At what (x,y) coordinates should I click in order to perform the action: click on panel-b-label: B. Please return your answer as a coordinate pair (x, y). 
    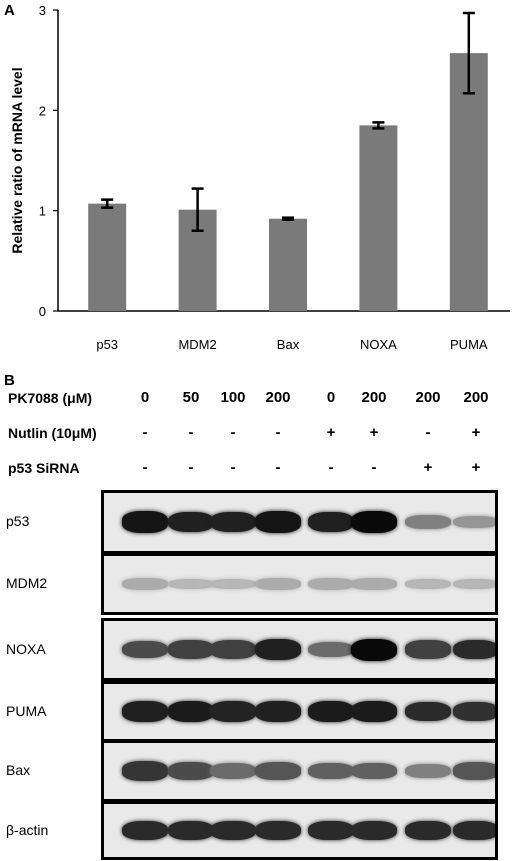
    Looking at the image, I should click on (9, 380).